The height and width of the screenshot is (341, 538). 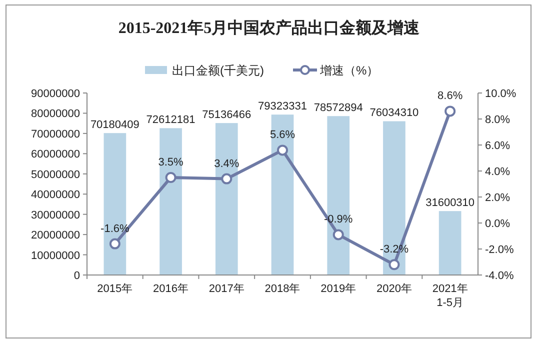 What do you see at coordinates (283, 135) in the screenshot?
I see `data-label: 5.6%` at bounding box center [283, 135].